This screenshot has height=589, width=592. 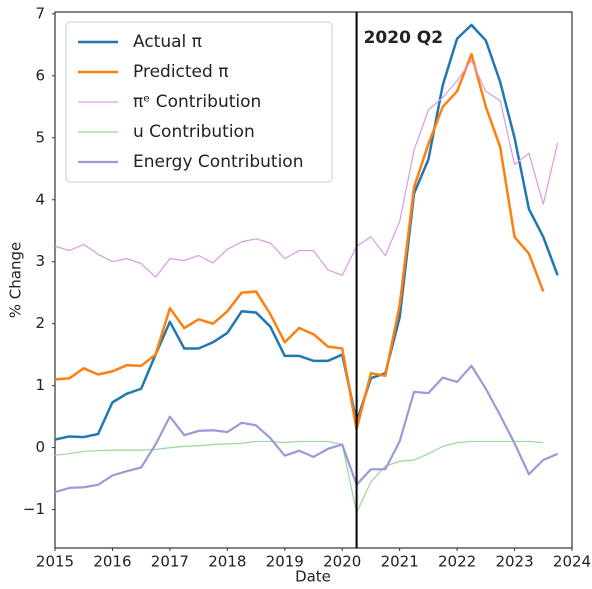 I want to click on x-tick-label: 2018, so click(x=227, y=562).